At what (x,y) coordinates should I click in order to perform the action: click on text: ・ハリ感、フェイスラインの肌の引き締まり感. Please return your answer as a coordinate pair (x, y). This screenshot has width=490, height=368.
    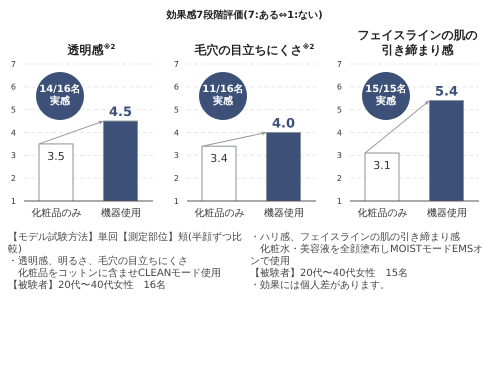
    Looking at the image, I should click on (355, 238).